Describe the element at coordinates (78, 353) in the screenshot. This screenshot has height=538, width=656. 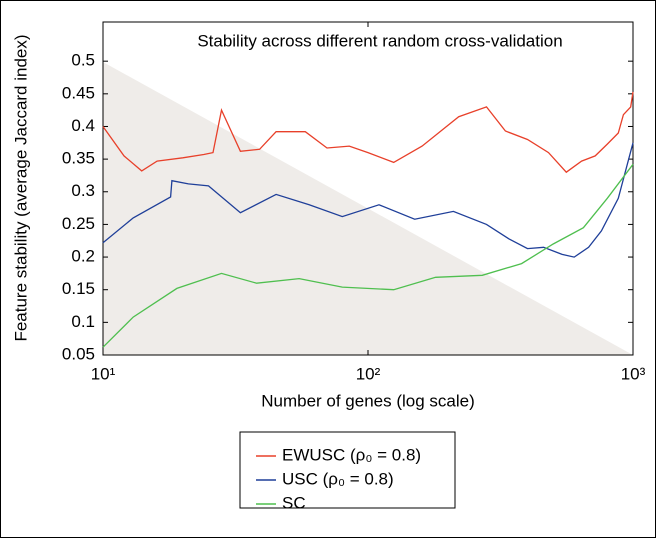
I see `y-tick-label: 0.05` at that location.